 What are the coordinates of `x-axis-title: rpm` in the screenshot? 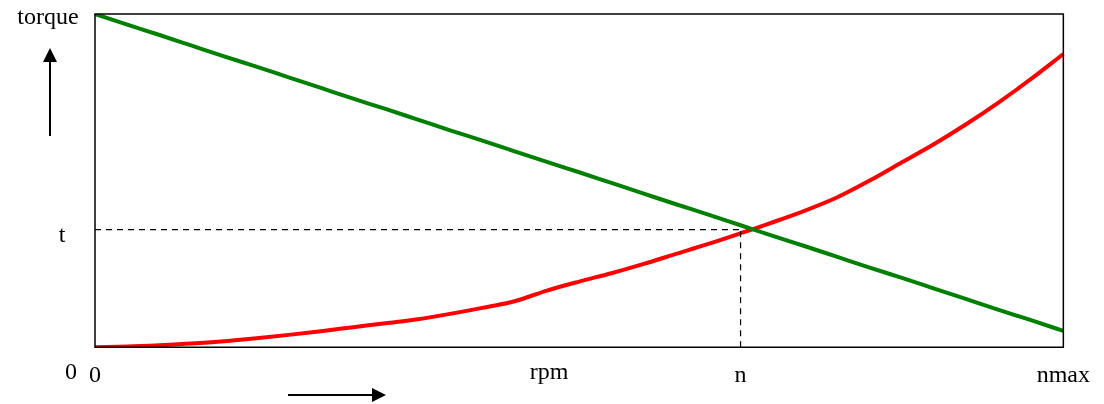 It's located at (549, 371).